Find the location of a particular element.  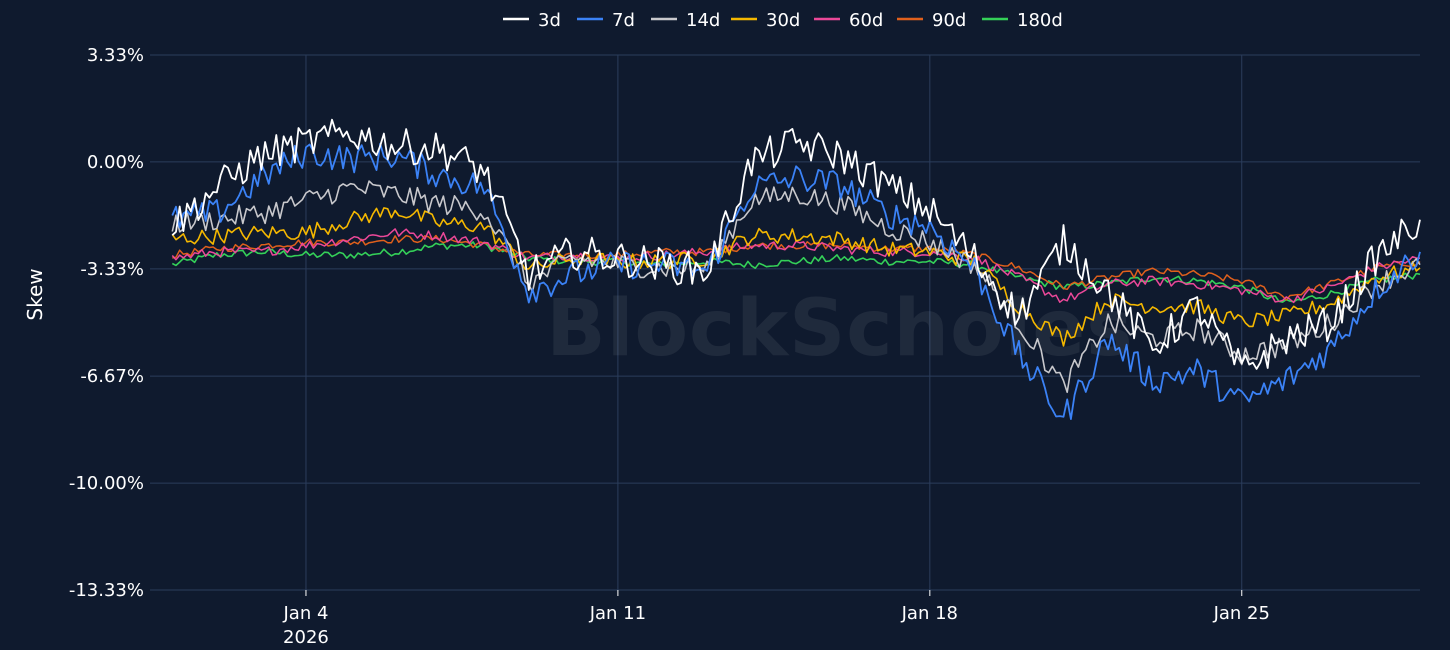

y-tick-label: -6.67% is located at coordinates (112, 376).